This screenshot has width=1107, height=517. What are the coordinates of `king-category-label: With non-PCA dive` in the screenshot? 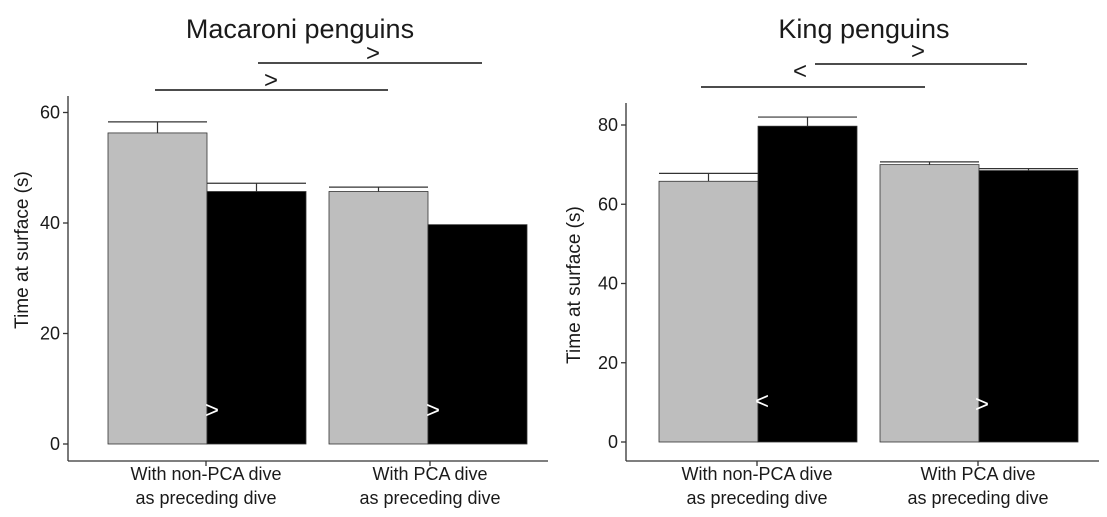 It's located at (756, 474).